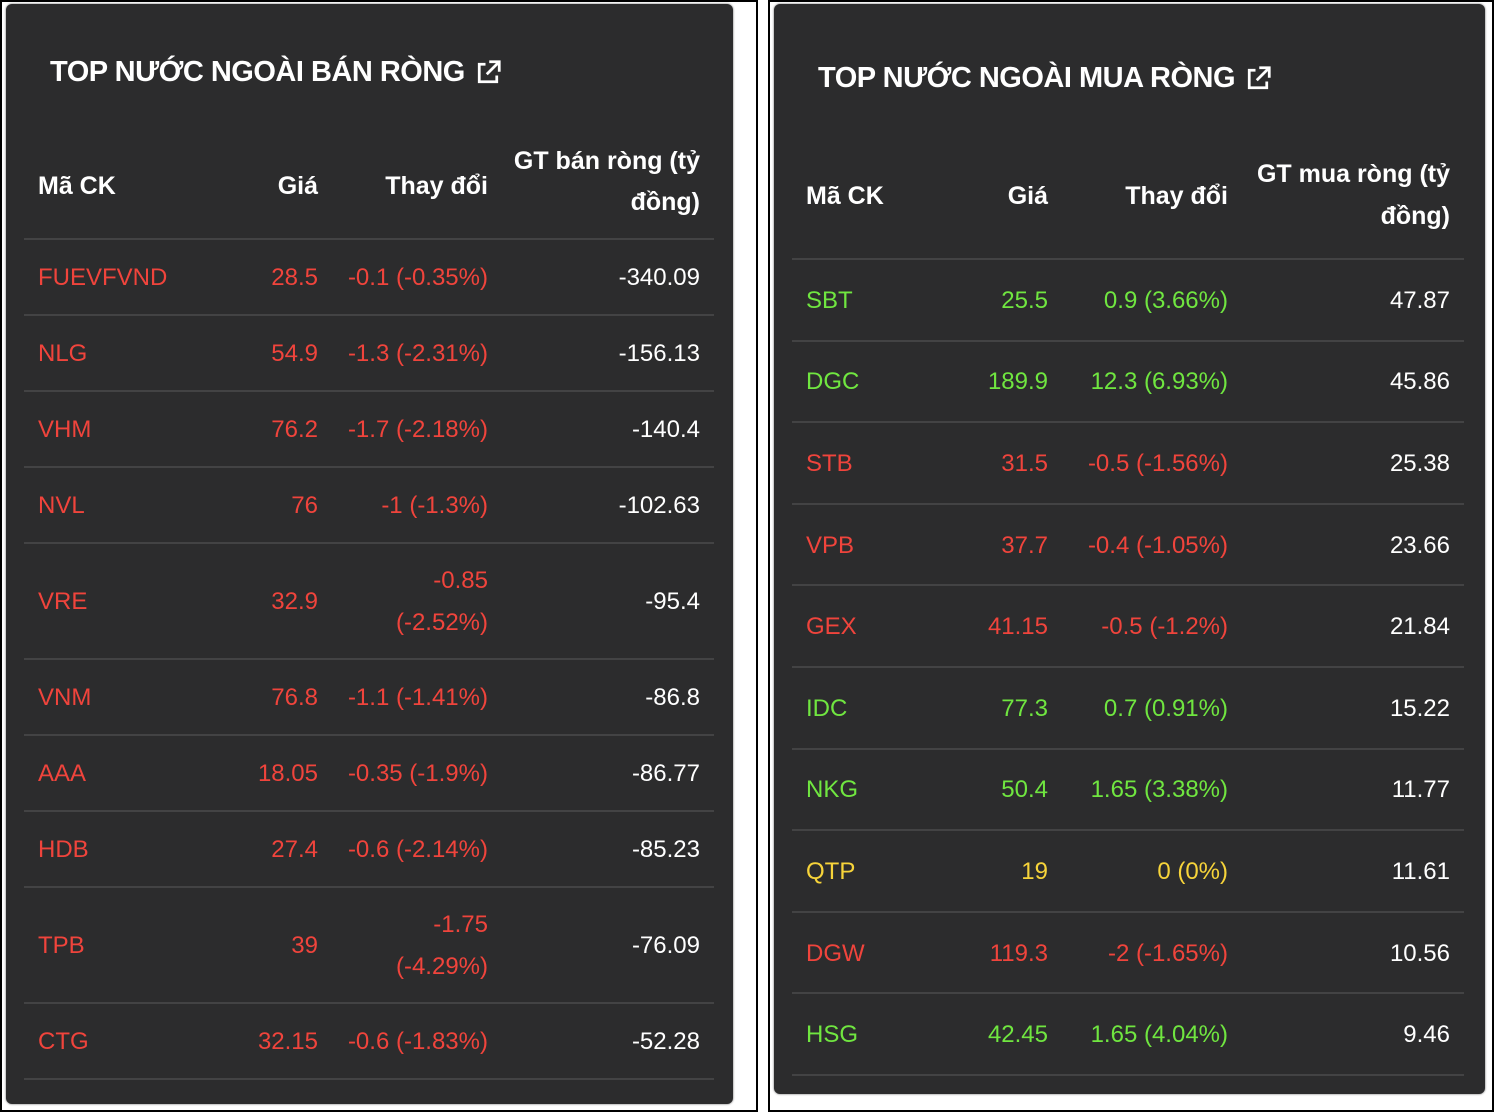 The image size is (1494, 1116). I want to click on stock-change: -1 (-1.3%), so click(434, 505).